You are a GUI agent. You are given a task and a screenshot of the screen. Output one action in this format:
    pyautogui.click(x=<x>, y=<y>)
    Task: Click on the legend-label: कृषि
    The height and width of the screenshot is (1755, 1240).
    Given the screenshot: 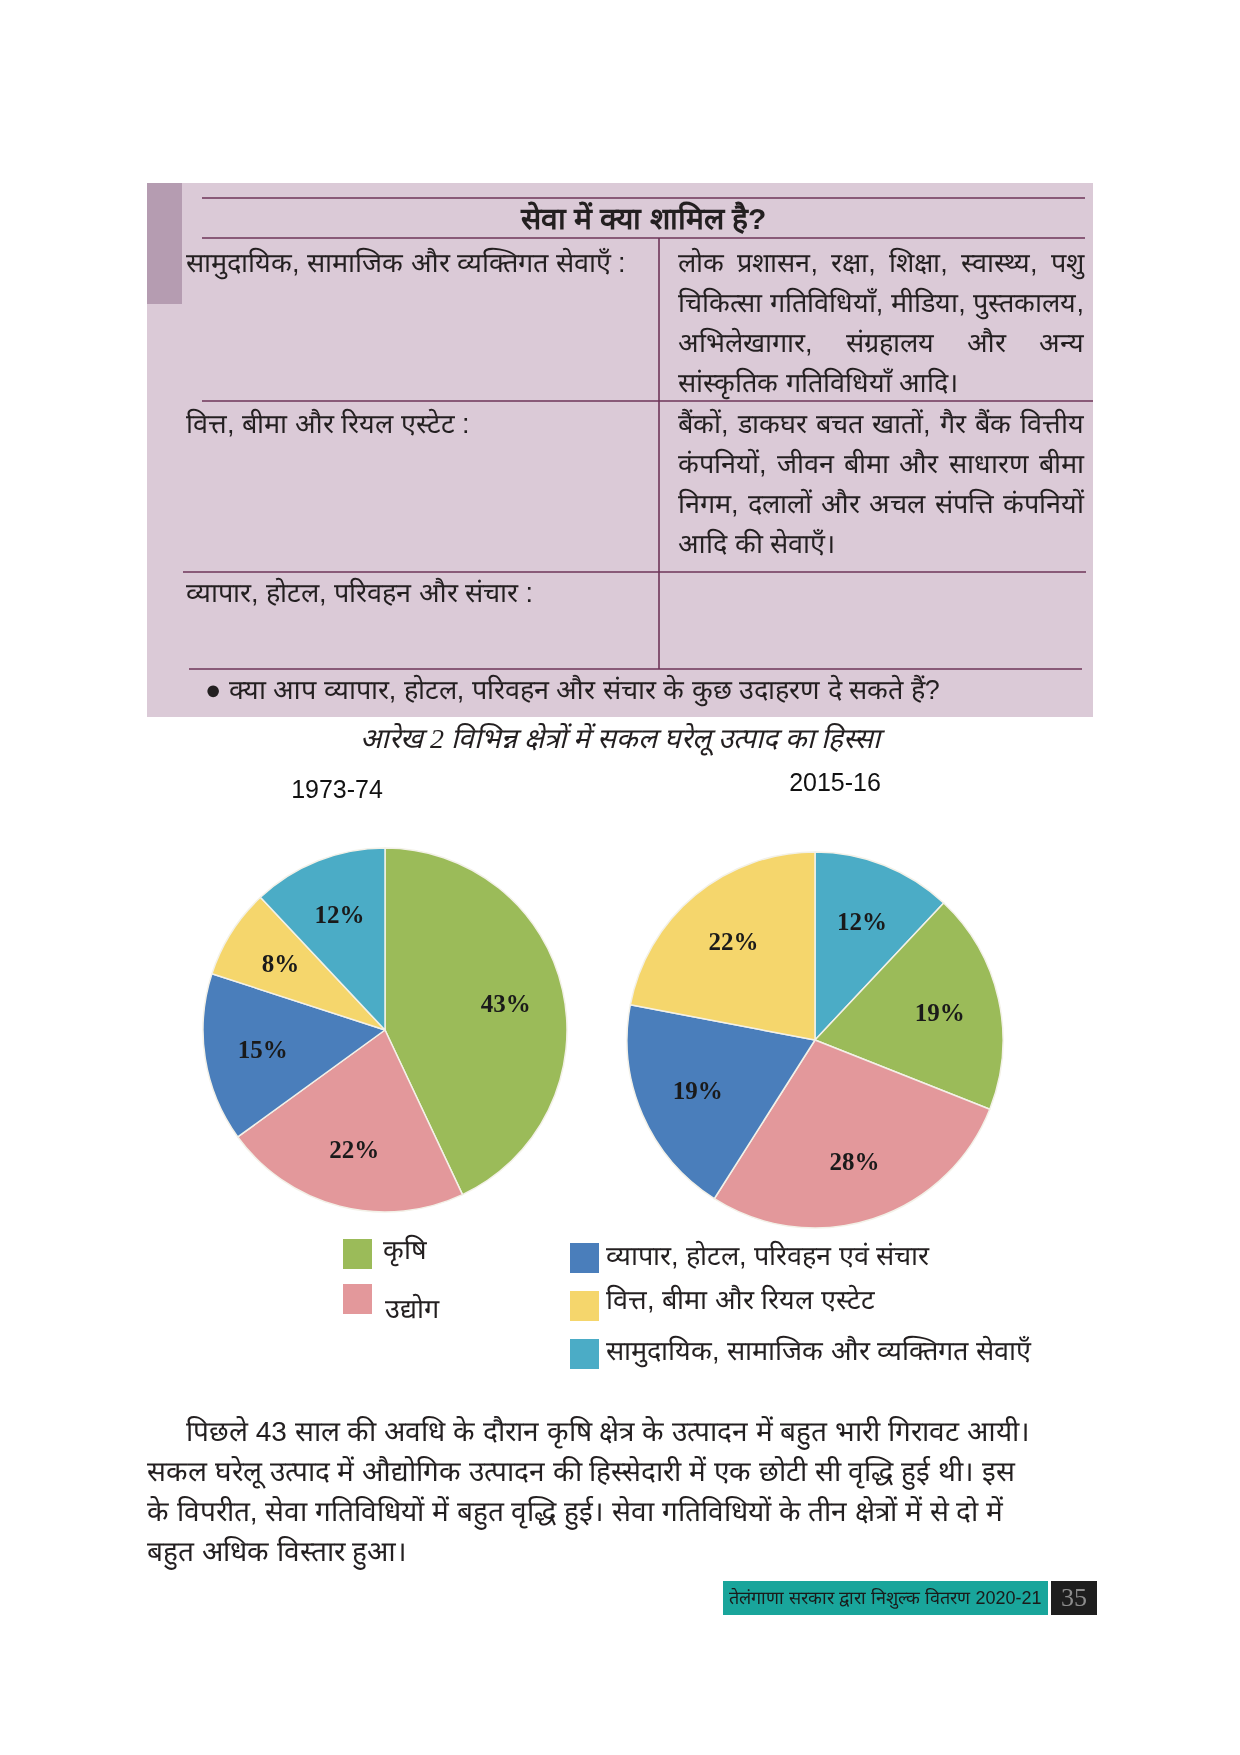 What is the action you would take?
    pyautogui.click(x=405, y=1251)
    